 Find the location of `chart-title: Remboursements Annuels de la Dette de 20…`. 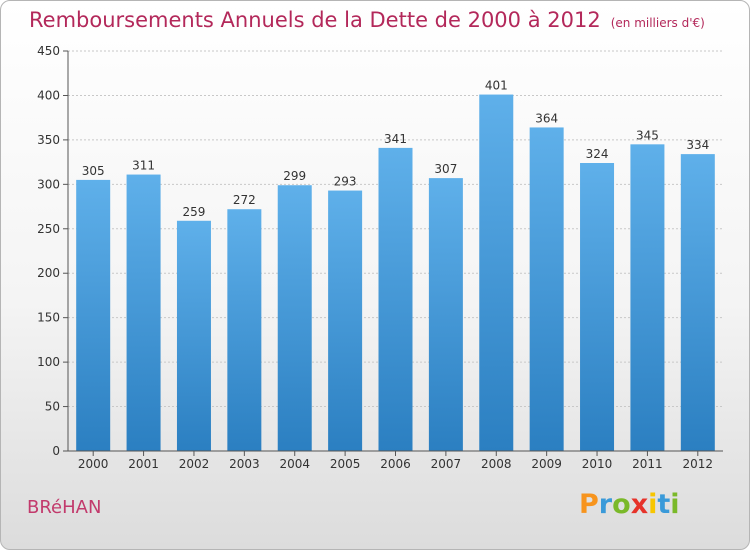

chart-title: Remboursements Annuels de la Dette de 20… is located at coordinates (367, 20).